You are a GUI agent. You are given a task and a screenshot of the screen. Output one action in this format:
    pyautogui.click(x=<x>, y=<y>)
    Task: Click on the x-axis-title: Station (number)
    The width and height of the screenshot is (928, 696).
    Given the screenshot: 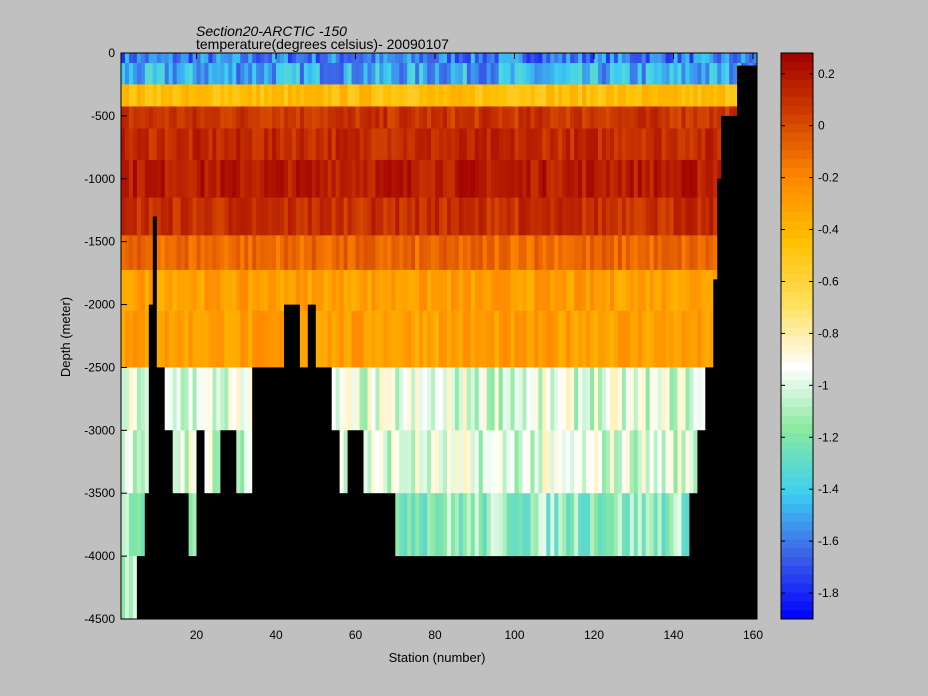 What is the action you would take?
    pyautogui.click(x=437, y=657)
    